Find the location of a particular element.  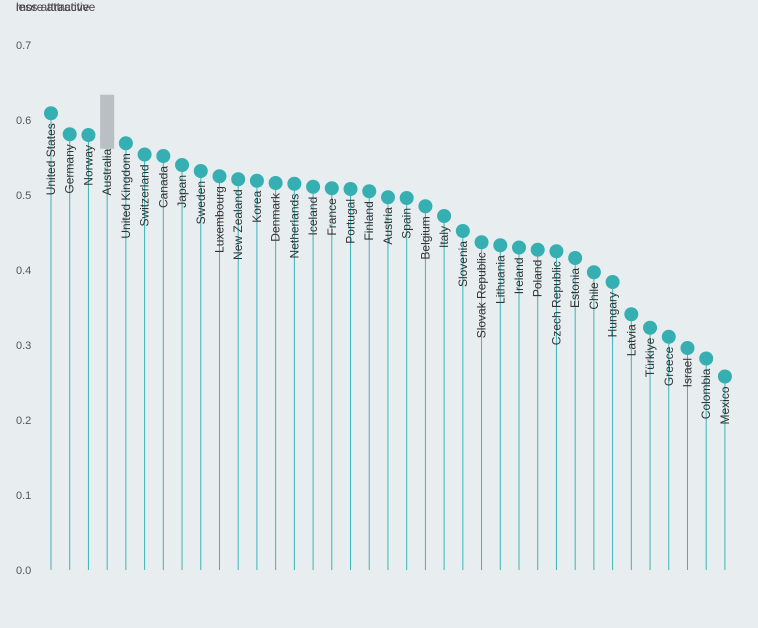

country-label: Sweden is located at coordinates (201, 202).